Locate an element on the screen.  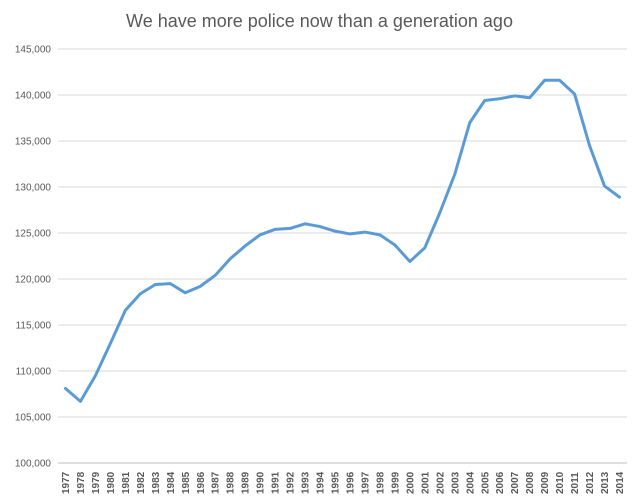
x-tick-label: 1999 is located at coordinates (395, 482).